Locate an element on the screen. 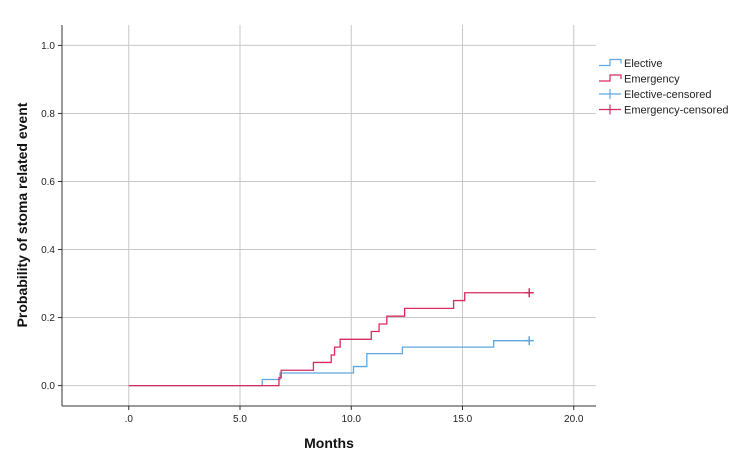  censor-markers is located at coordinates (529, 317).